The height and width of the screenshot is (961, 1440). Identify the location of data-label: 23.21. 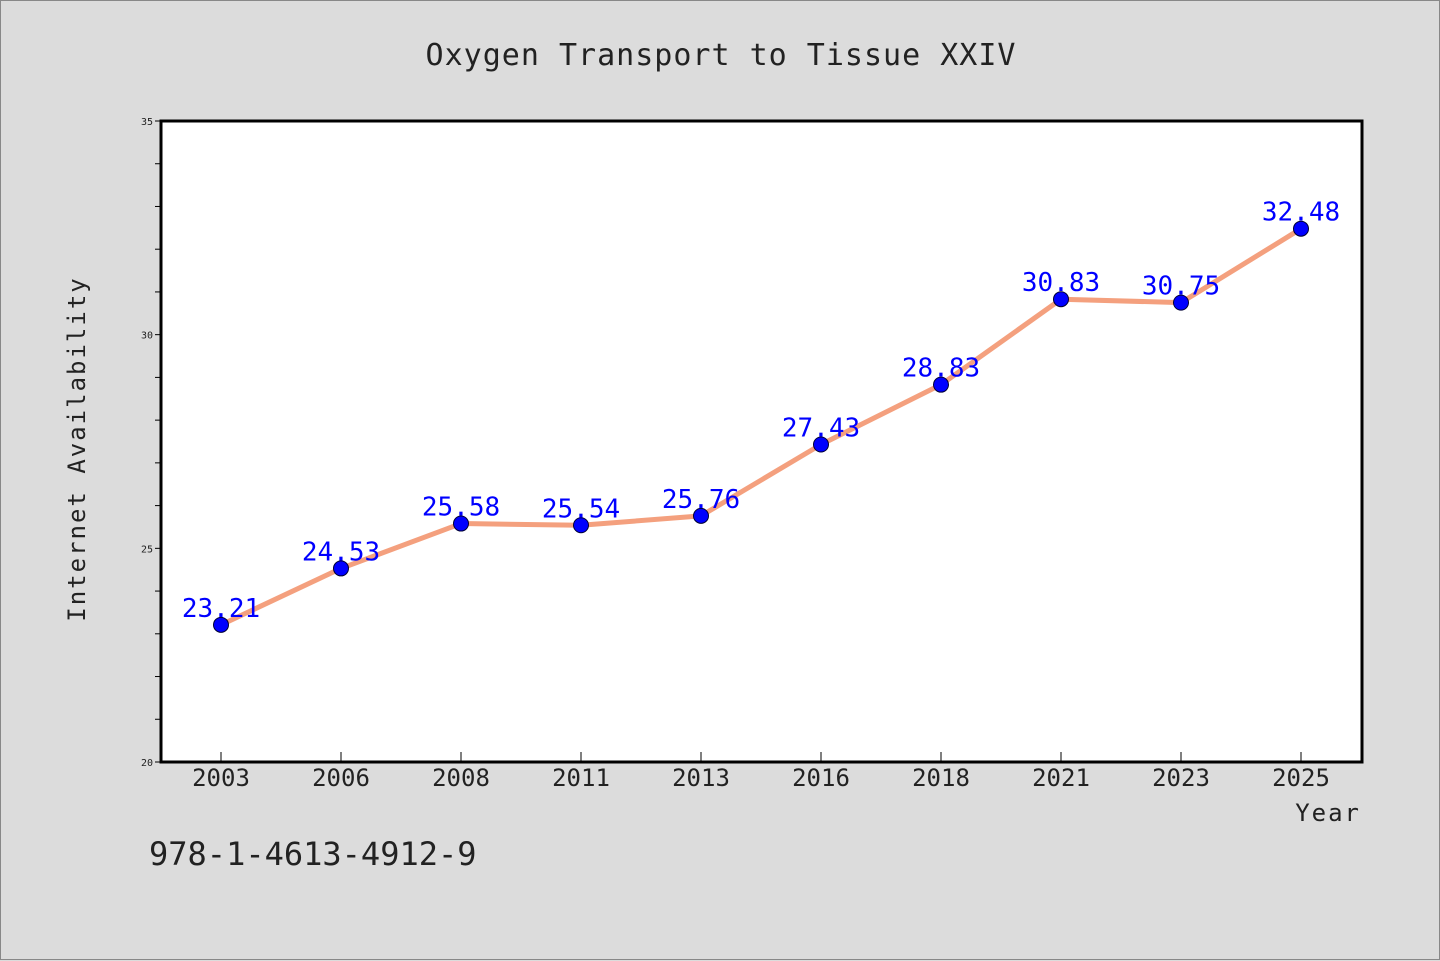
(221, 609).